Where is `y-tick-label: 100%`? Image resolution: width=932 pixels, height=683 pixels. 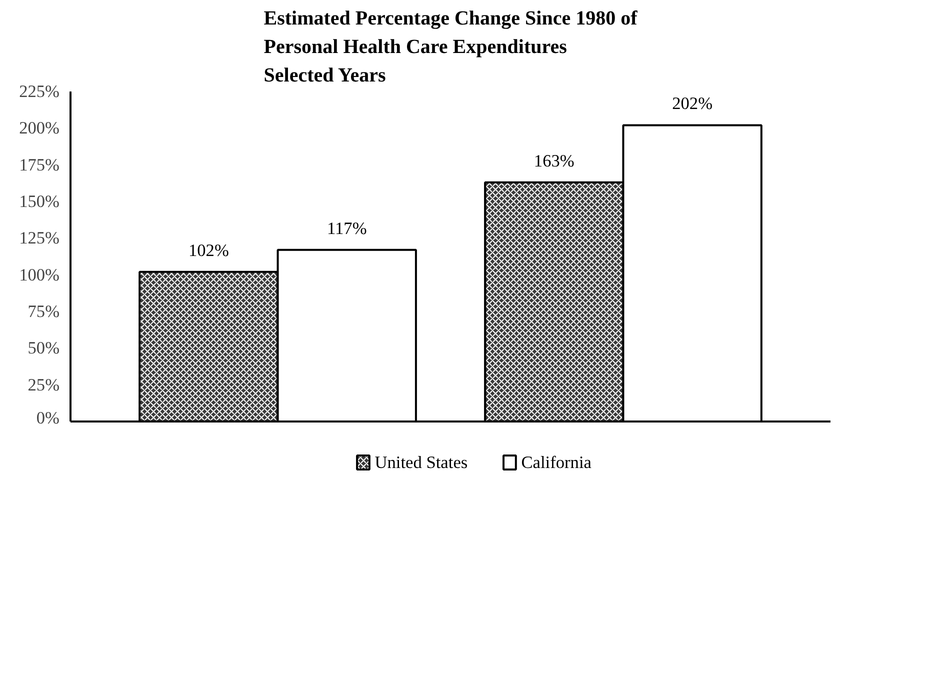 y-tick-label: 100% is located at coordinates (39, 274).